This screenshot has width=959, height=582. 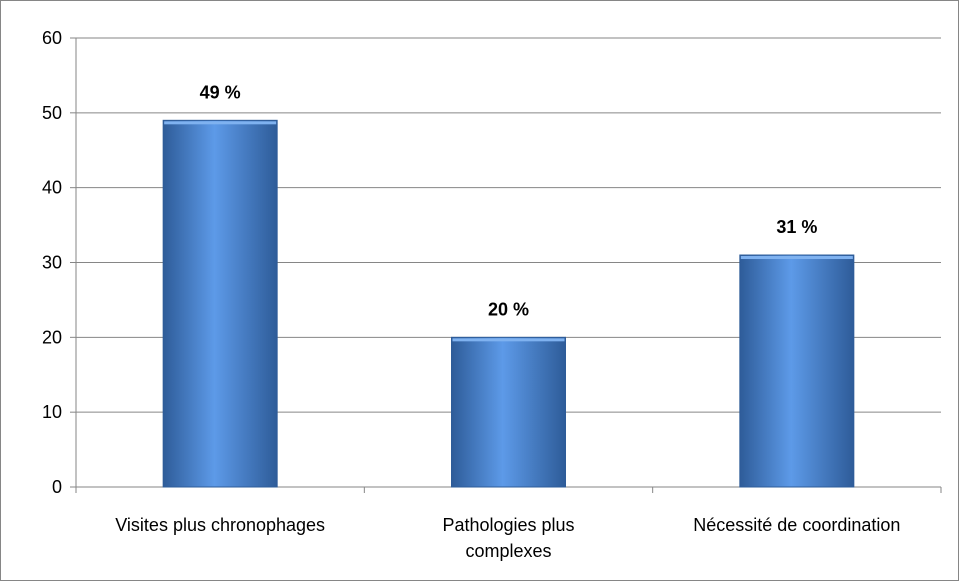 What do you see at coordinates (52, 337) in the screenshot?
I see `y-tick-label: 20` at bounding box center [52, 337].